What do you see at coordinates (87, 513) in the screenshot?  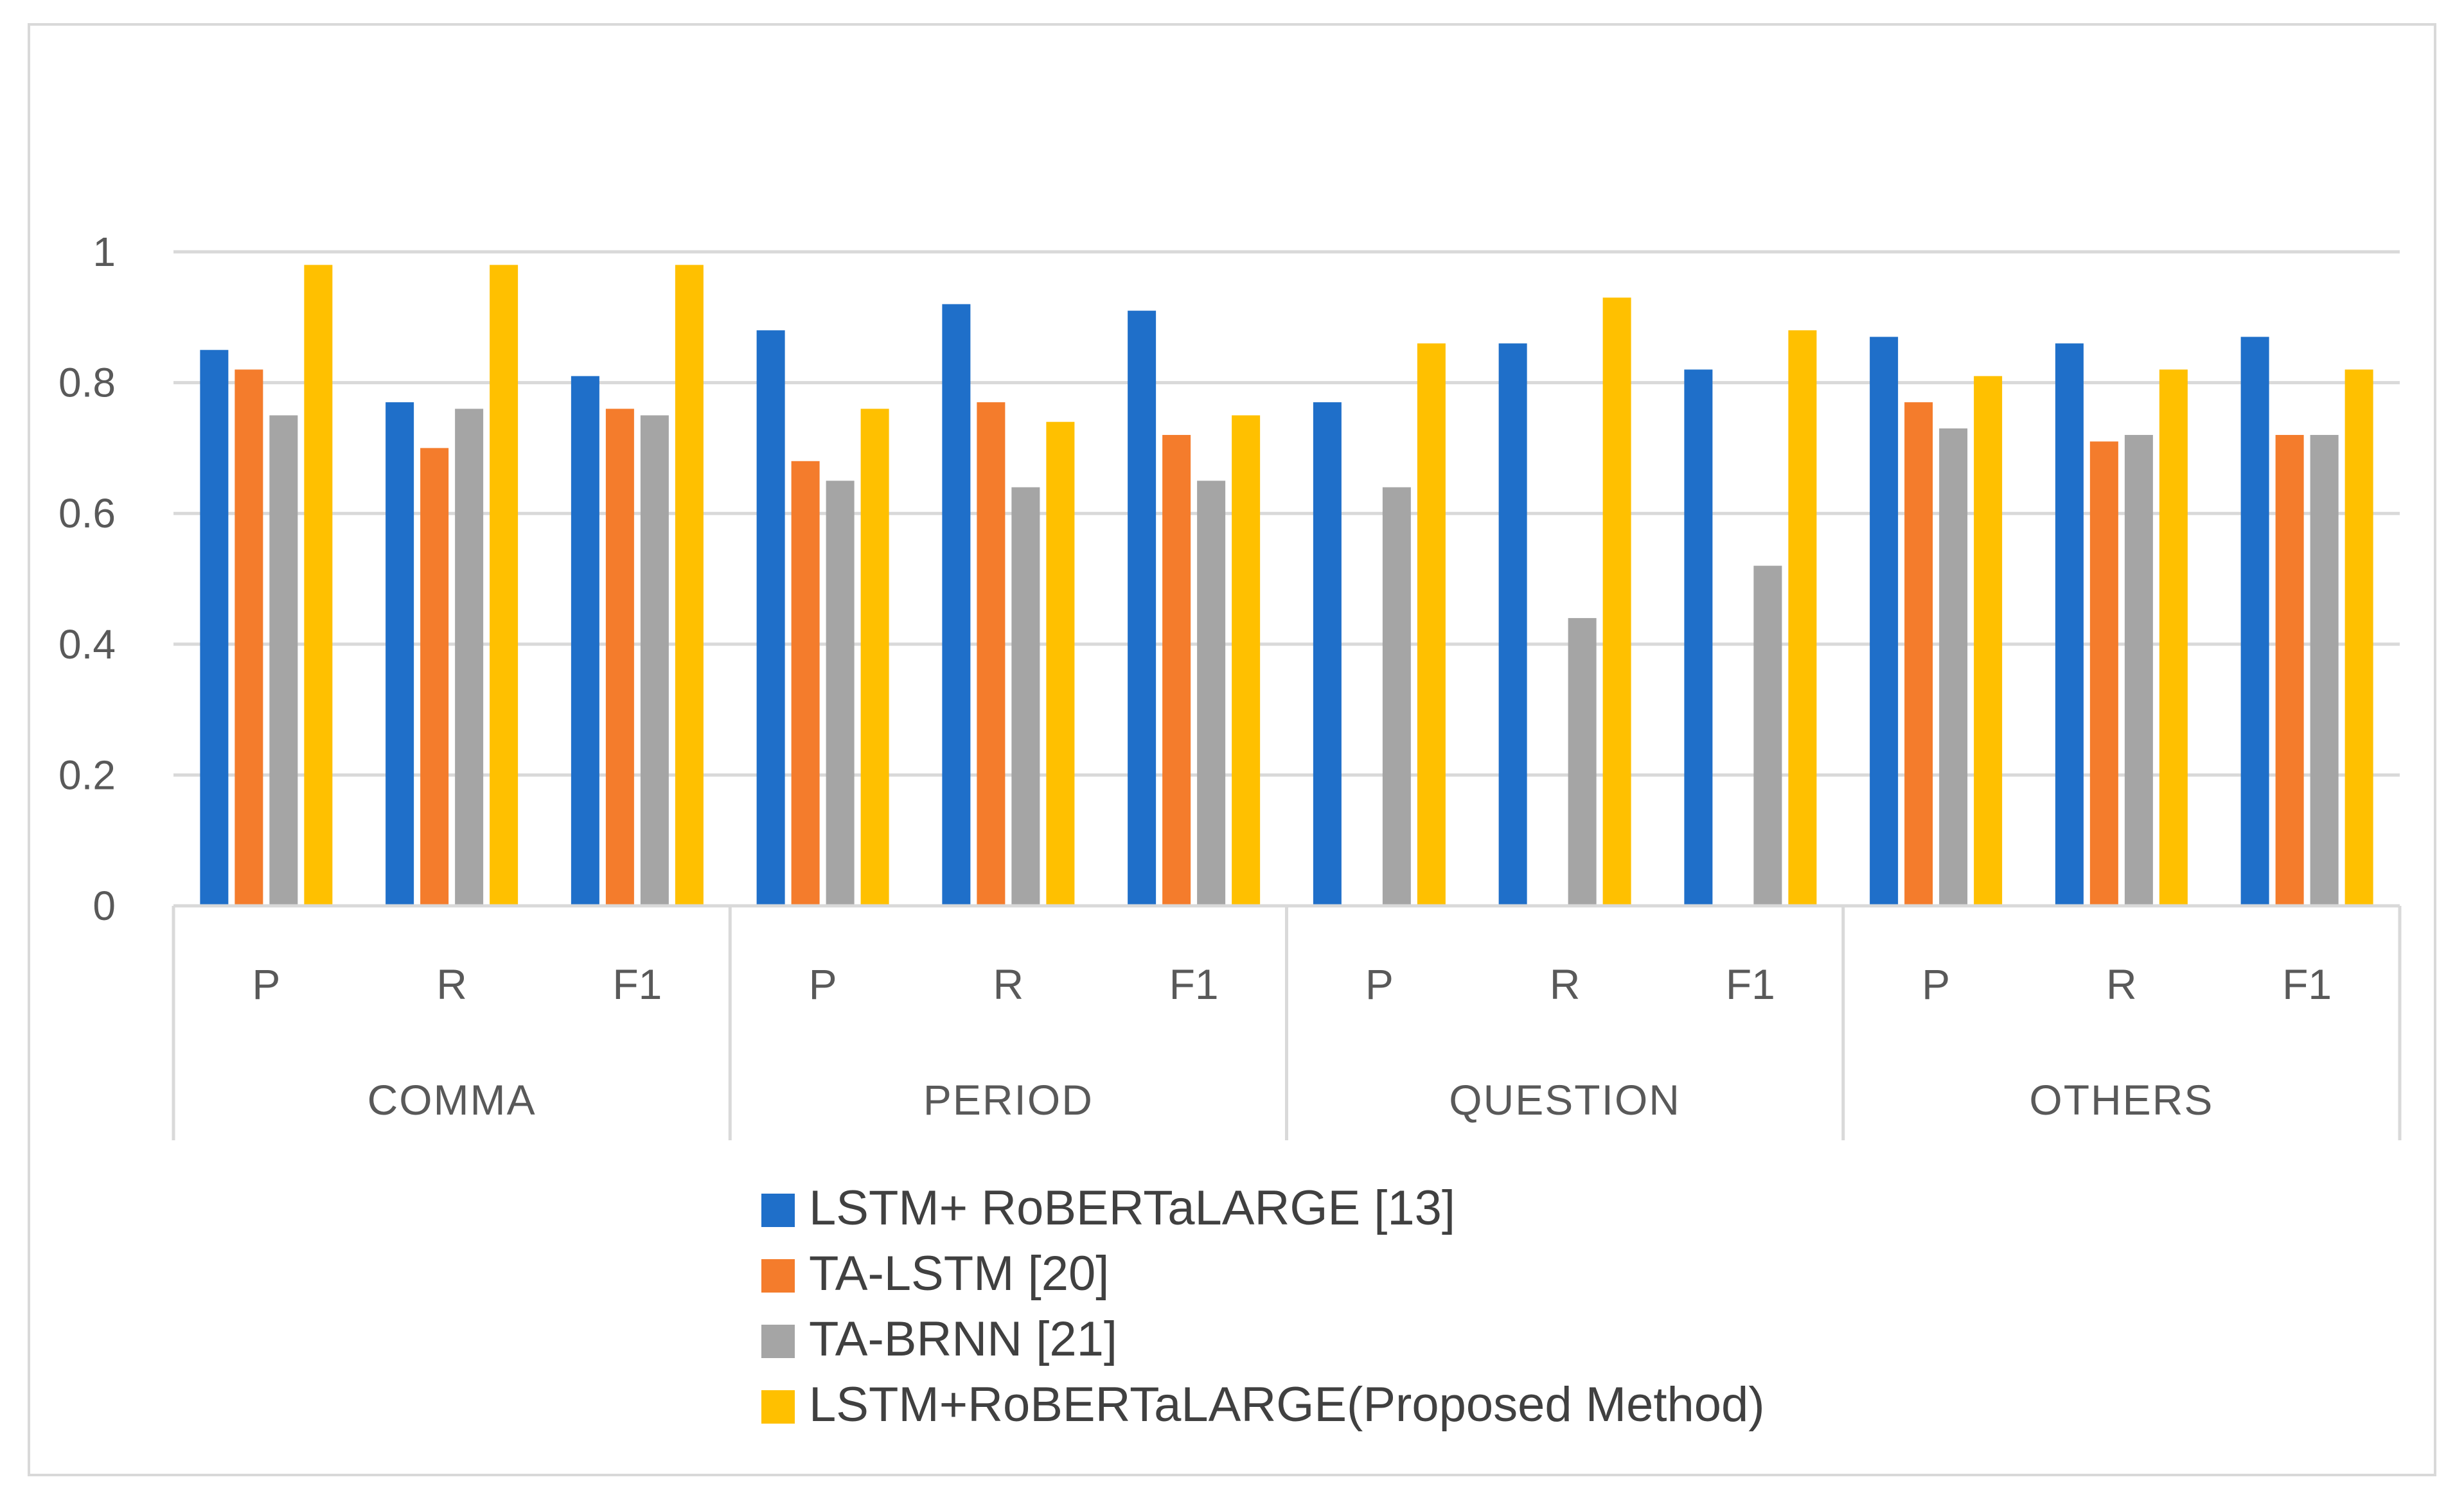 I see `y-tick-label: 0.6` at bounding box center [87, 513].